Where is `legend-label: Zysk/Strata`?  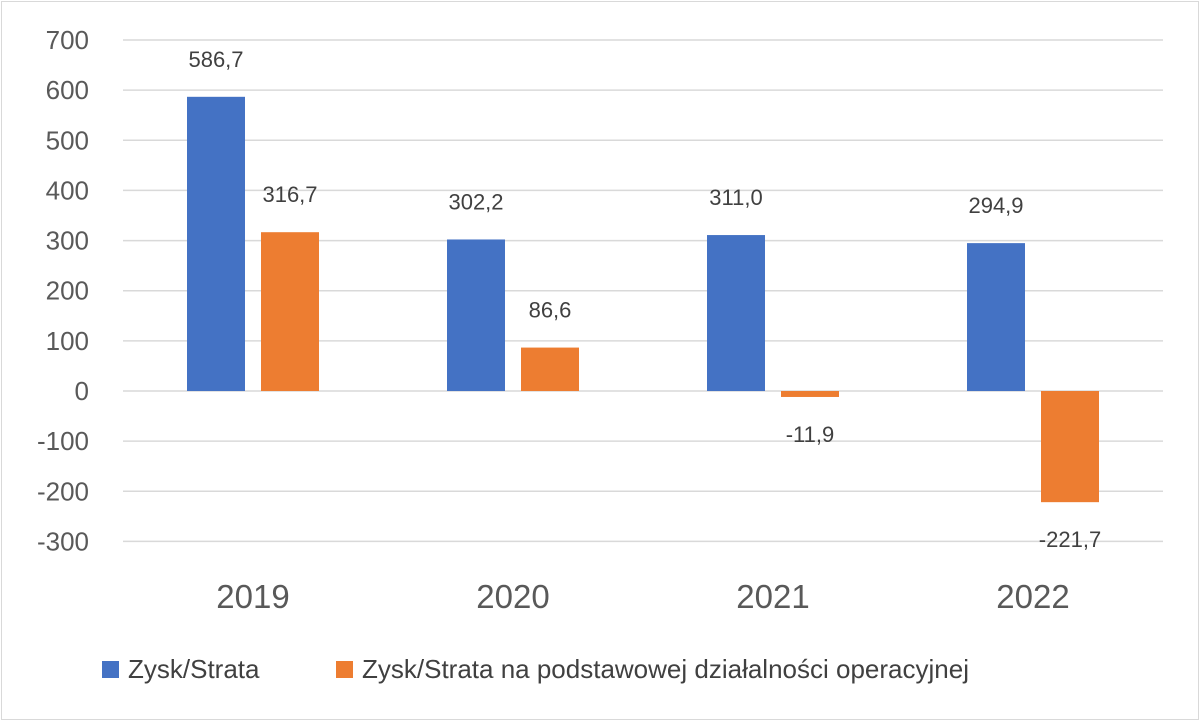 legend-label: Zysk/Strata is located at coordinates (194, 669).